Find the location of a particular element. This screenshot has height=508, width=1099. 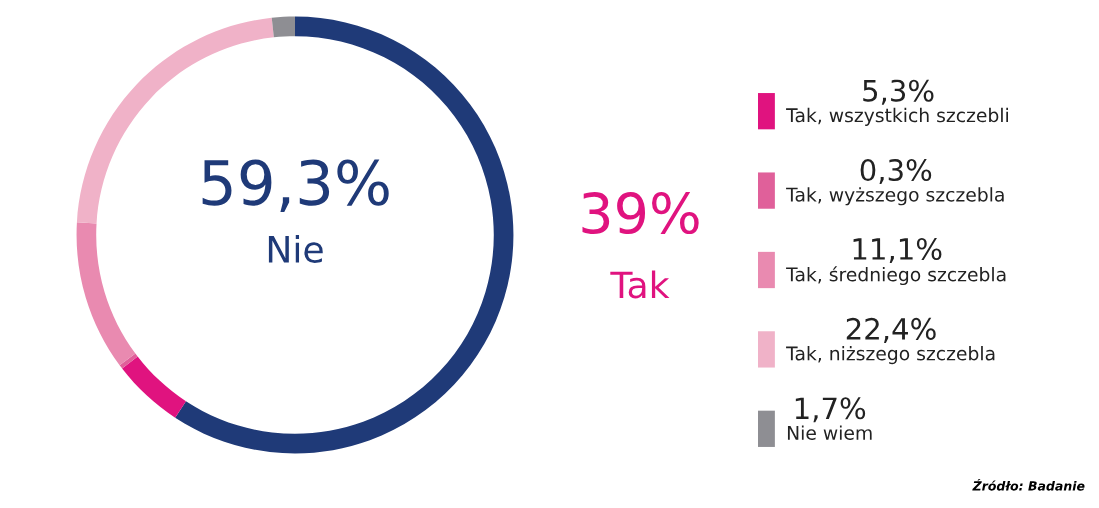

legend-label: Tak, niższego szczebla is located at coordinates (890, 355).